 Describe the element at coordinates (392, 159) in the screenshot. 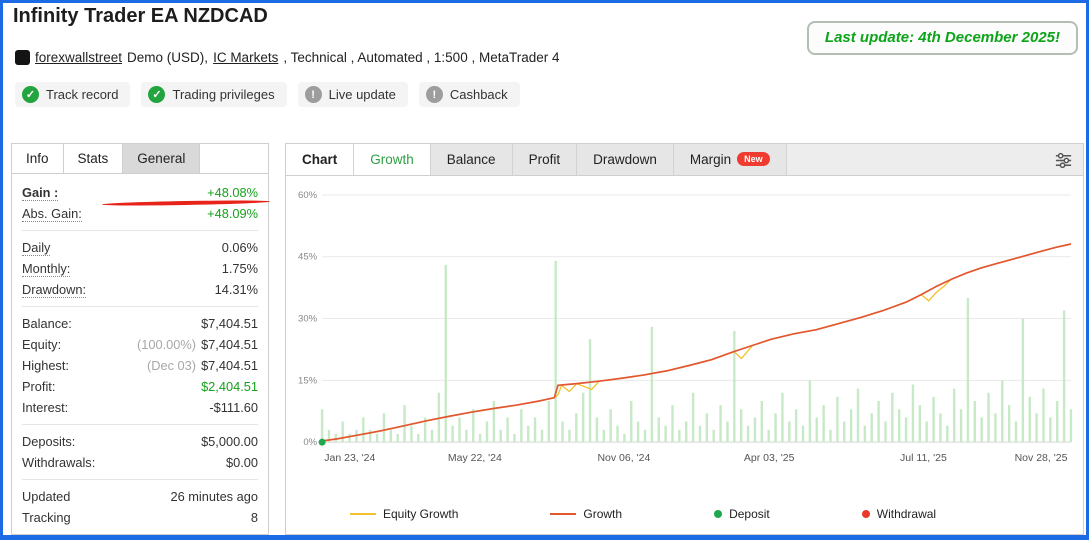

I see `tab-growth: Growth` at that location.